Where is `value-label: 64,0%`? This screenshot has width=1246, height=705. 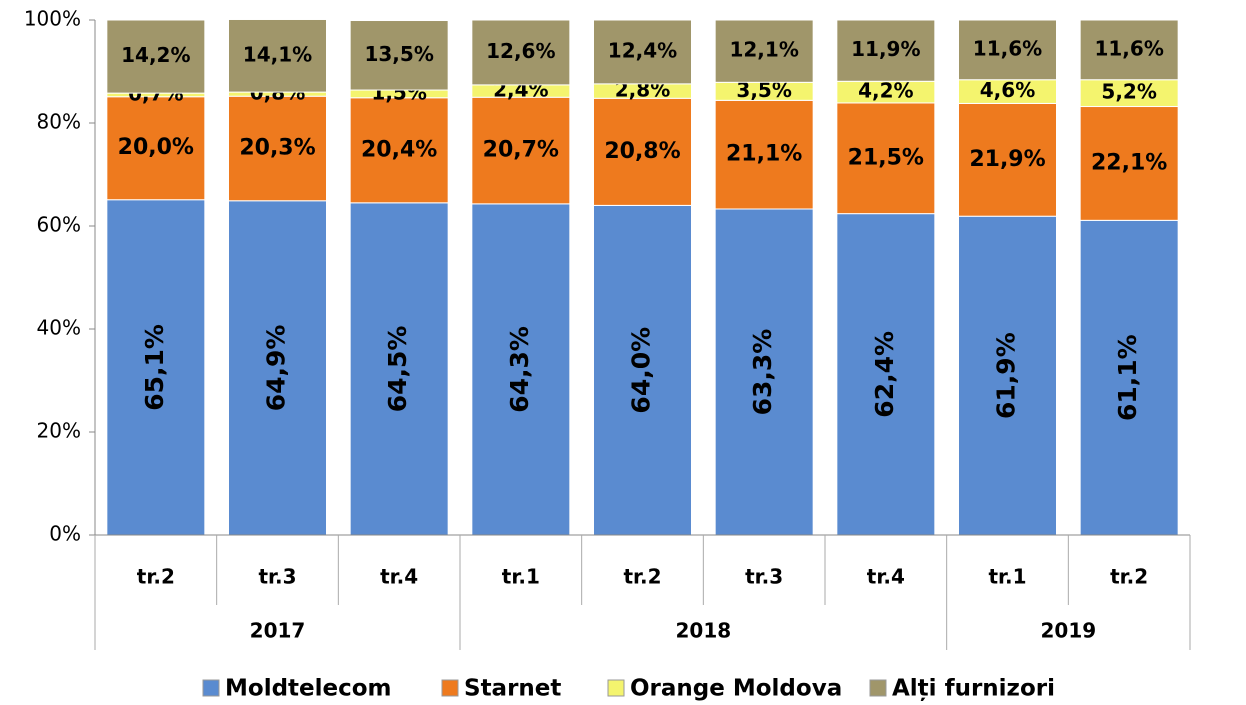
value-label: 64,0% is located at coordinates (641, 370).